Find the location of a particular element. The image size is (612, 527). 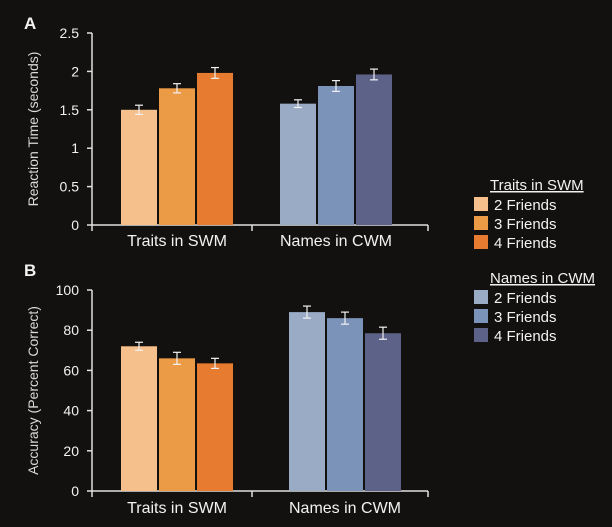

y-tick-label: 2 is located at coordinates (75, 71).